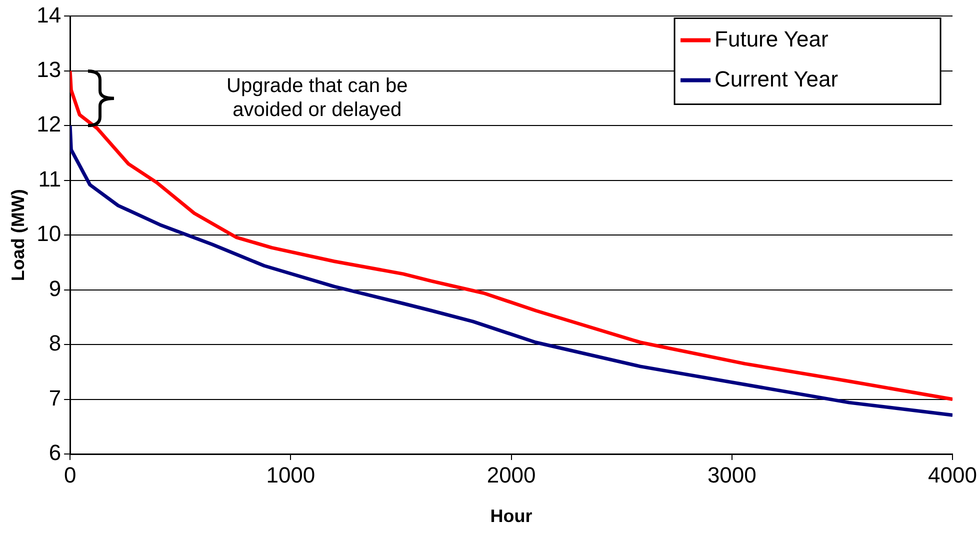  Describe the element at coordinates (50, 179) in the screenshot. I see `y-tick-label: 11` at that location.